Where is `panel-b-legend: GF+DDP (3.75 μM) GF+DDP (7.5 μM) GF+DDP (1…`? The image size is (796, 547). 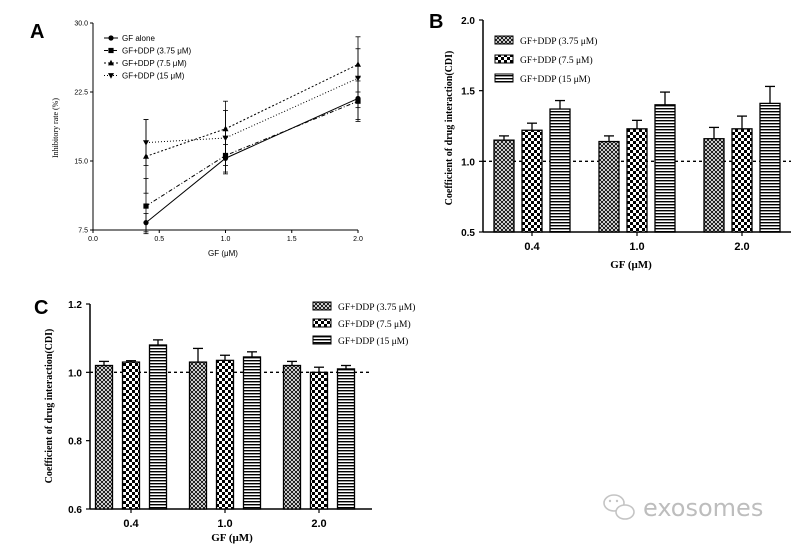 panel-b-legend: GF+DDP (3.75 μM) GF+DDP (7.5 μM) GF+DDP (1… is located at coordinates (545, 60).